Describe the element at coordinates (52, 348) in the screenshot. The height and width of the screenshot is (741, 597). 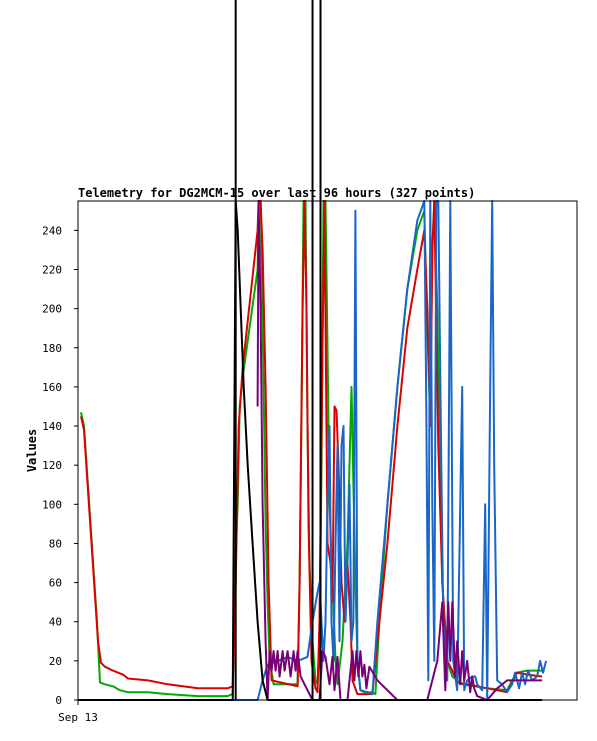
I see `y-tick-label: 180` at that location.